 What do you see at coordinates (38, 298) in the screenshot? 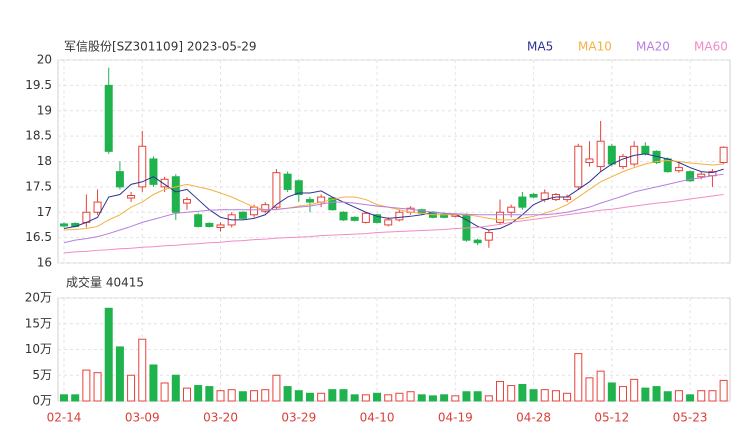
I see `y-tick-label: 20万` at bounding box center [38, 298].